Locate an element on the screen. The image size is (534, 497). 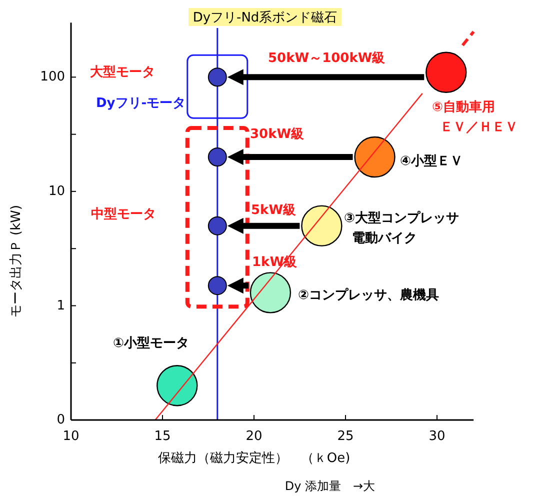
x-tick-label: 20 is located at coordinates (254, 436).